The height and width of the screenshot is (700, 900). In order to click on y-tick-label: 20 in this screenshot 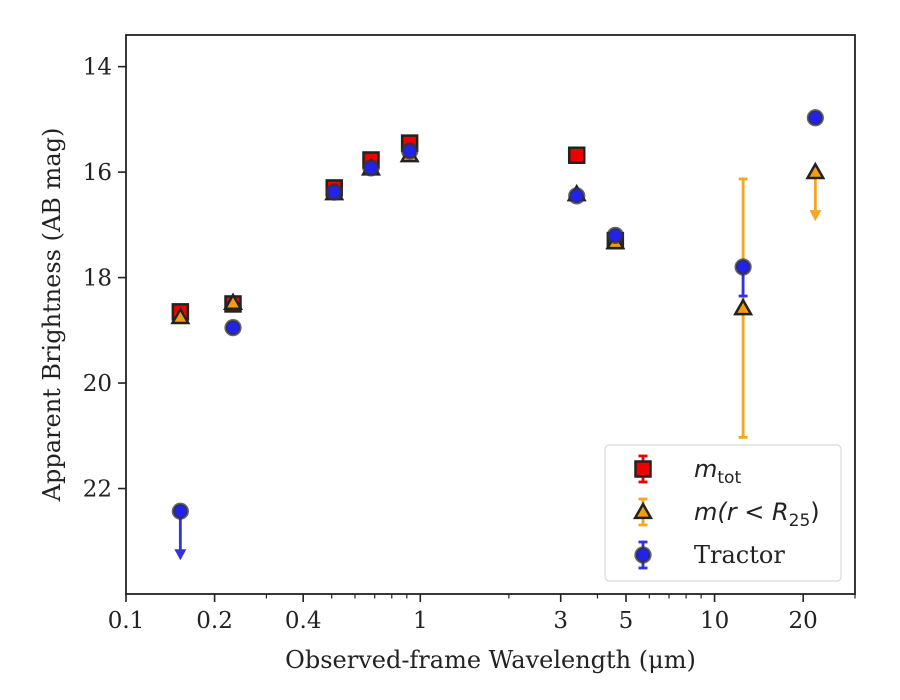, I will do `click(97, 384)`.